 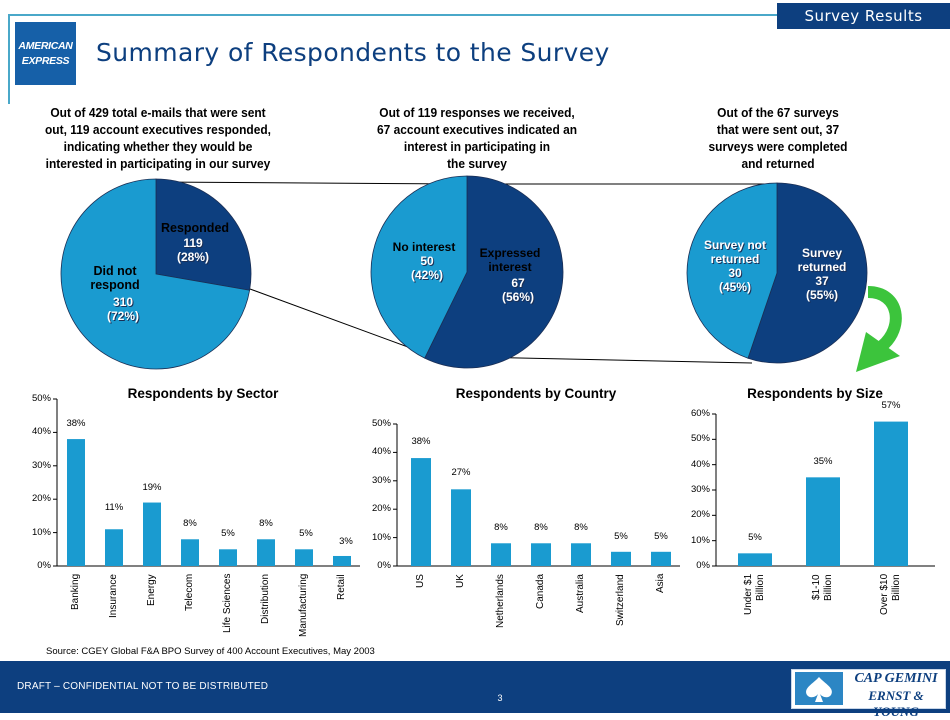 What do you see at coordinates (510, 253) in the screenshot?
I see `pie2-exp-label-a: Expressed` at bounding box center [510, 253].